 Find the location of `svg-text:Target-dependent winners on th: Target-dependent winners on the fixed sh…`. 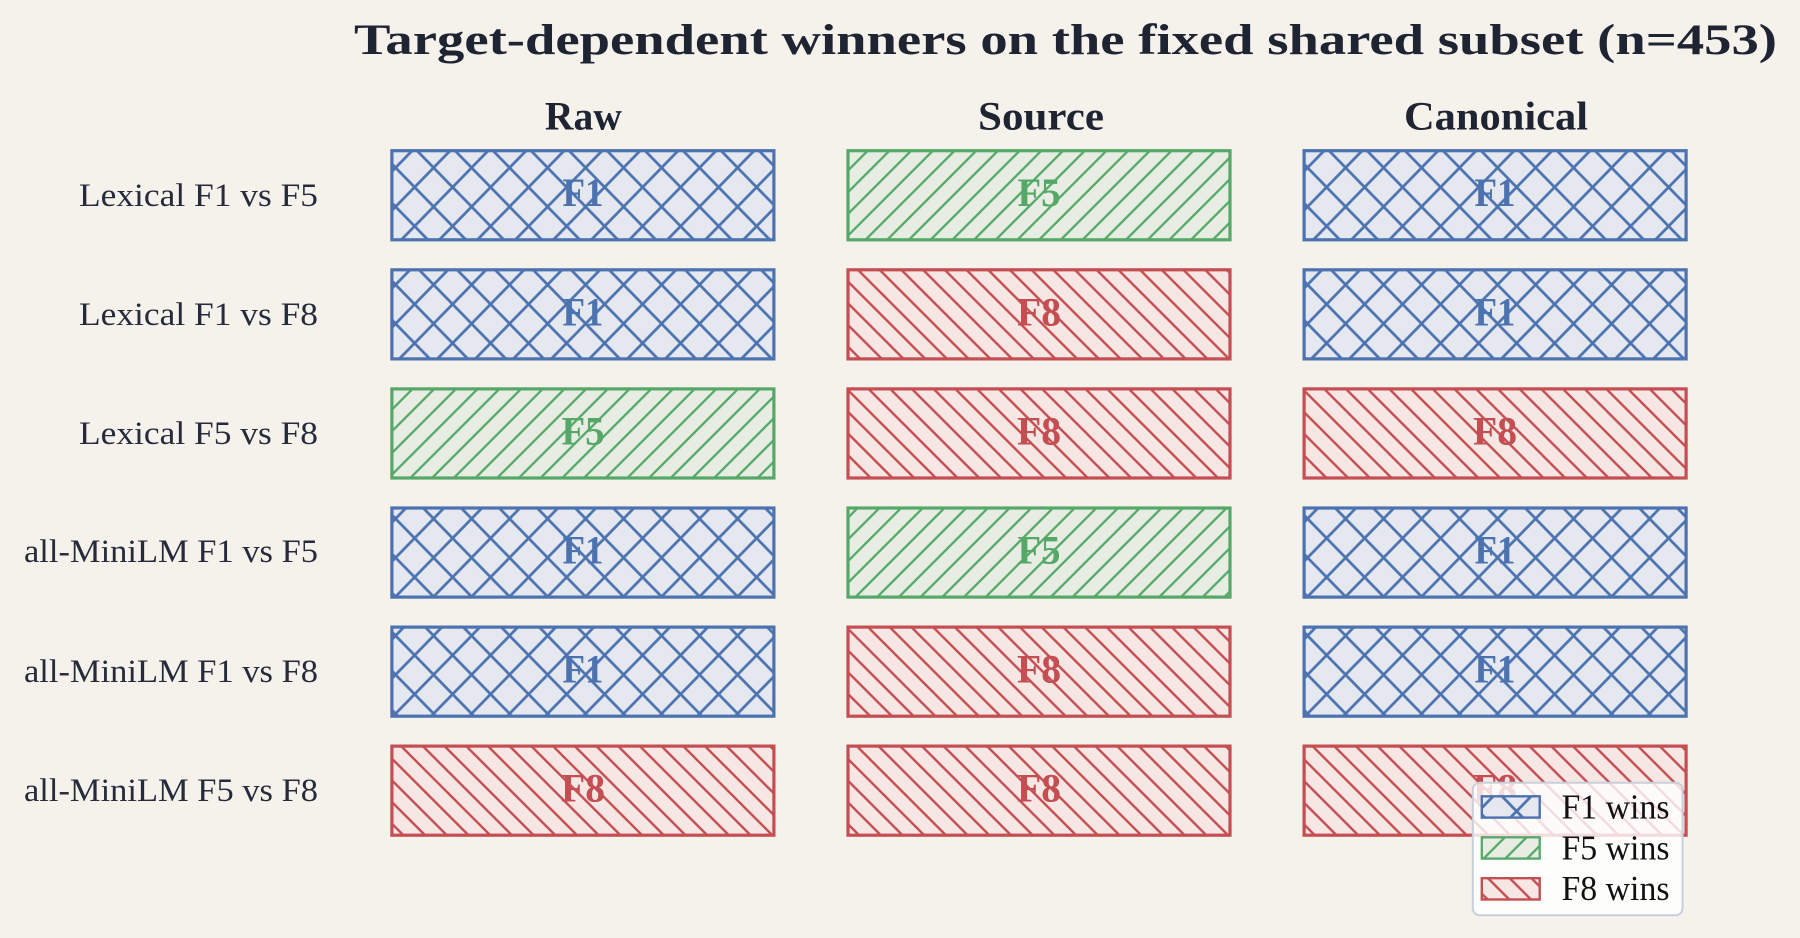

svg-text:Target-dependent winners on th: Target-dependent winners on the fixed sh… is located at coordinates (1065, 40).